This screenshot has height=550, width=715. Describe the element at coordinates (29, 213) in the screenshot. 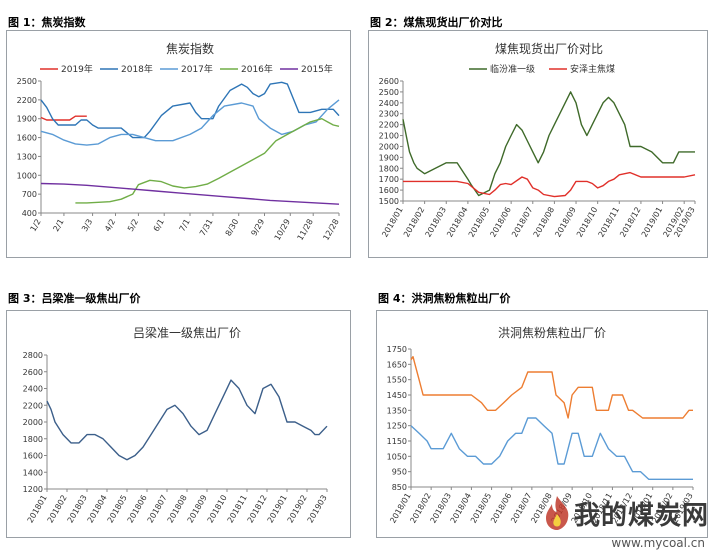

I see `y-tick-label: 400` at that location.